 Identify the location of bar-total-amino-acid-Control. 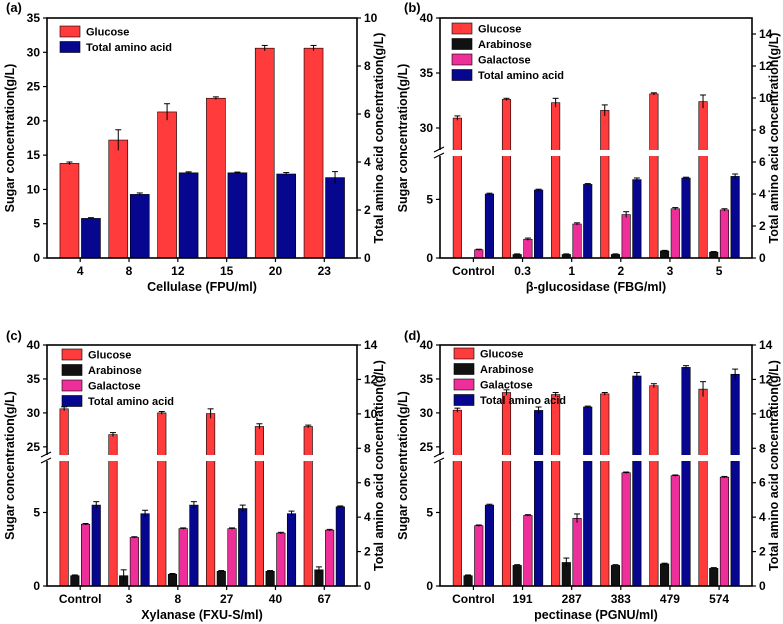
(96, 545).